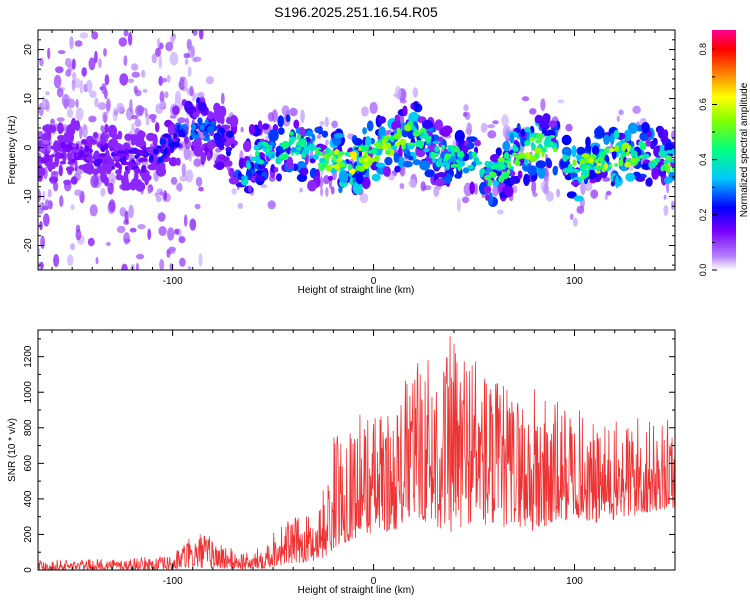 This screenshot has width=750, height=605. I want to click on colorbar-gradient, so click(724, 150).